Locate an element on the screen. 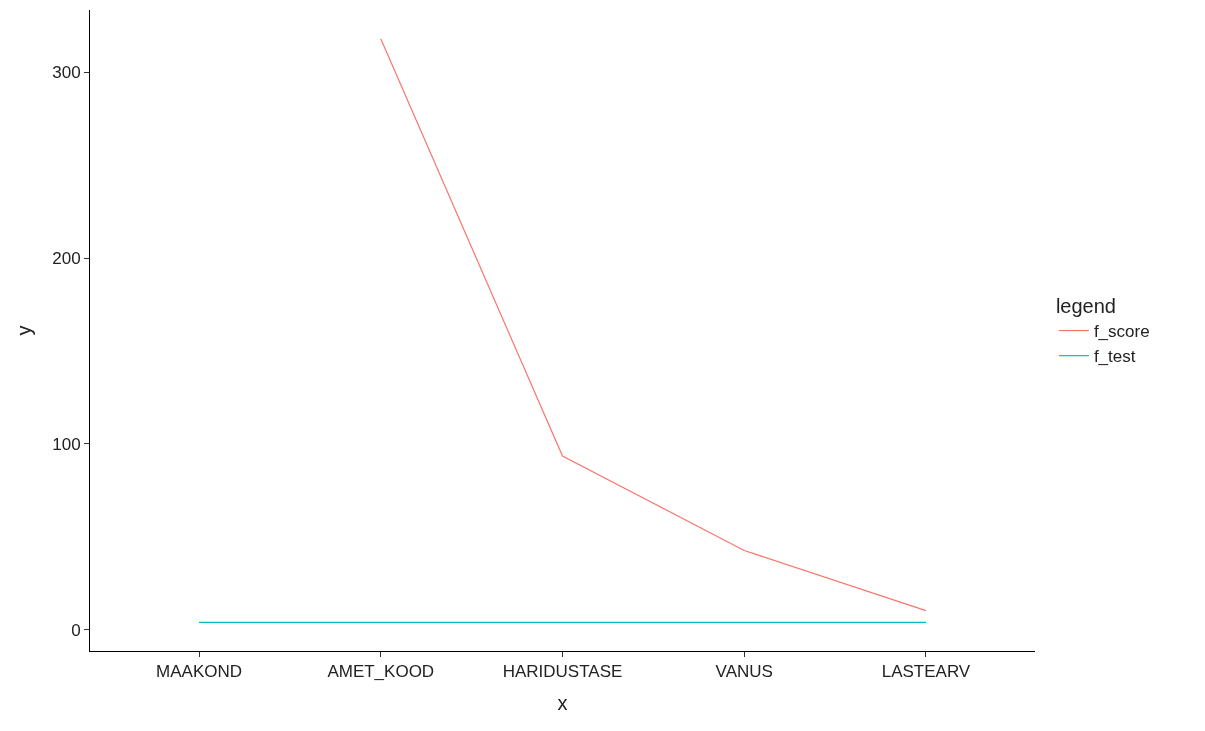 Image resolution: width=1205 pixels, height=731 pixels. legend-title: legend is located at coordinates (1085, 306).